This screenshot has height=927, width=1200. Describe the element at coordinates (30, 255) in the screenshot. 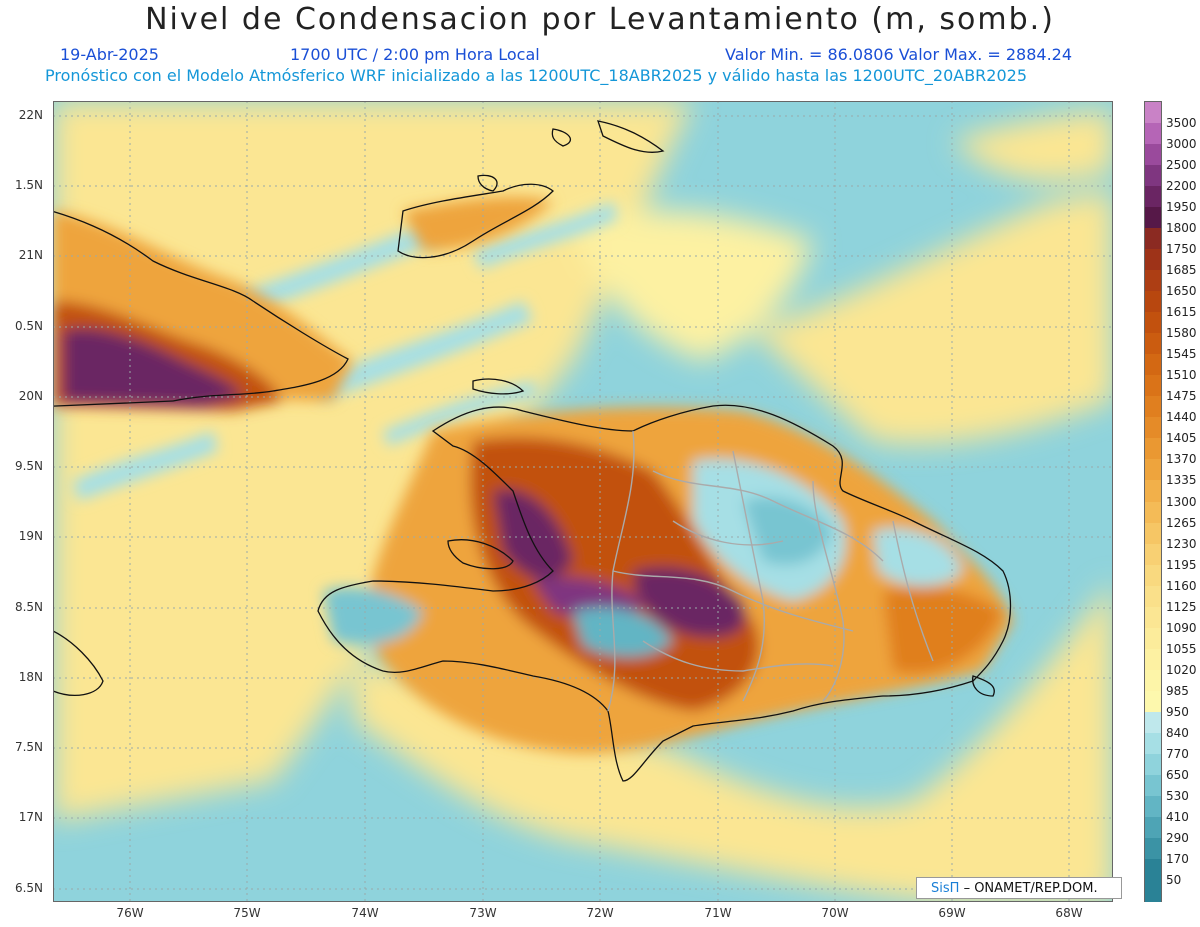

I see `lat-label: 21N` at that location.